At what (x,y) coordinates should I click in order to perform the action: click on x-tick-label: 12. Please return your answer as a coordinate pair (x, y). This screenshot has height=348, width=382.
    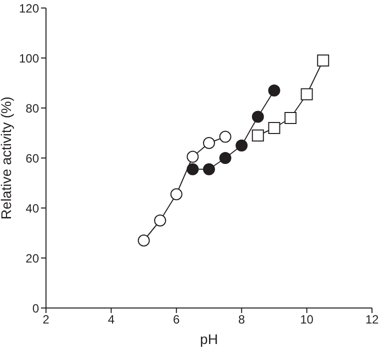
    Looking at the image, I should click on (372, 319).